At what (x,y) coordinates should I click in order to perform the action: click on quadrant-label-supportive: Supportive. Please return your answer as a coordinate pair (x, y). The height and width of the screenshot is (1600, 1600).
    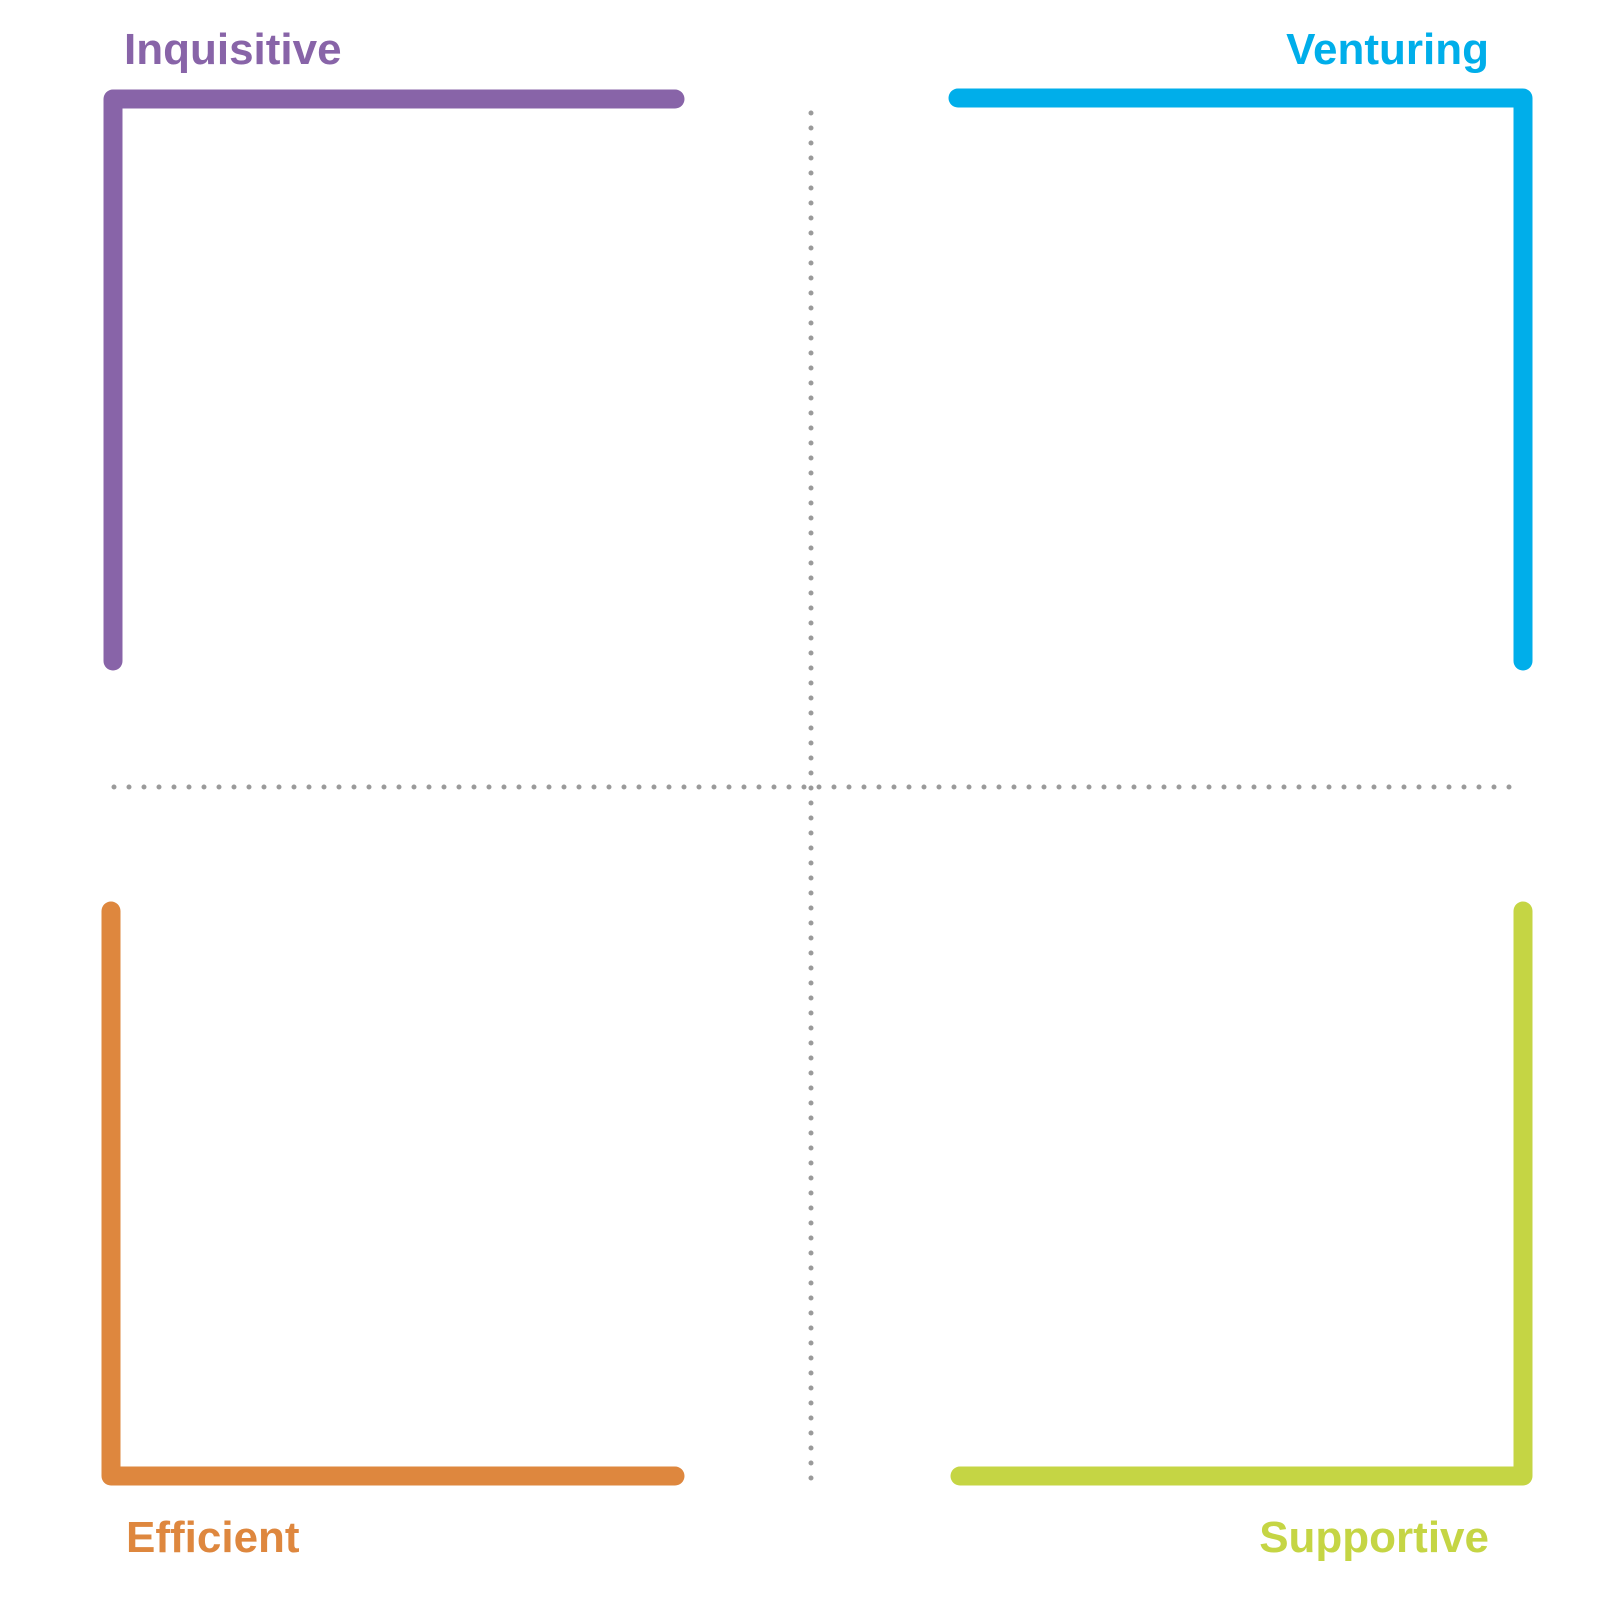
    Looking at the image, I should click on (1374, 1537).